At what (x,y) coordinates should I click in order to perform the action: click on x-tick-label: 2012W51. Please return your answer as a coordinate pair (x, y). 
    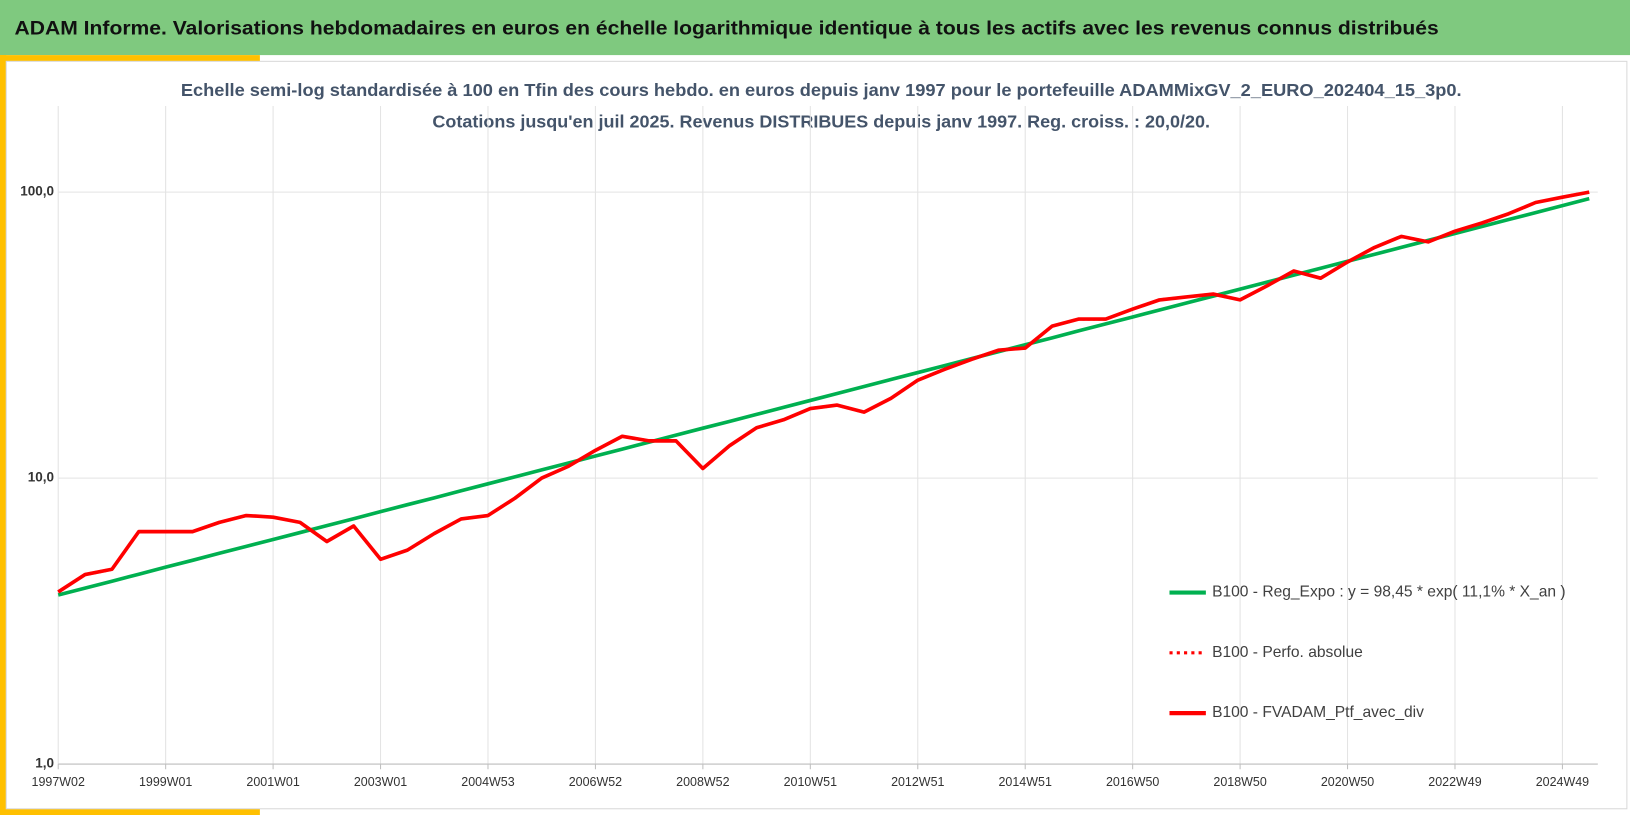
    Looking at the image, I should click on (917, 782).